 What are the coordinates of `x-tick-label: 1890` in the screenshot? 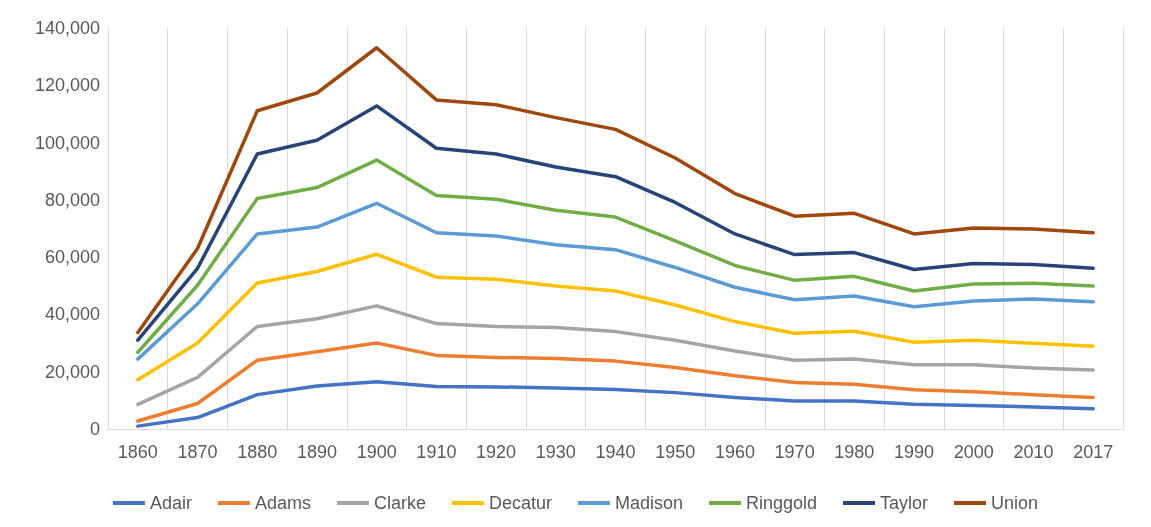 It's located at (316, 452).